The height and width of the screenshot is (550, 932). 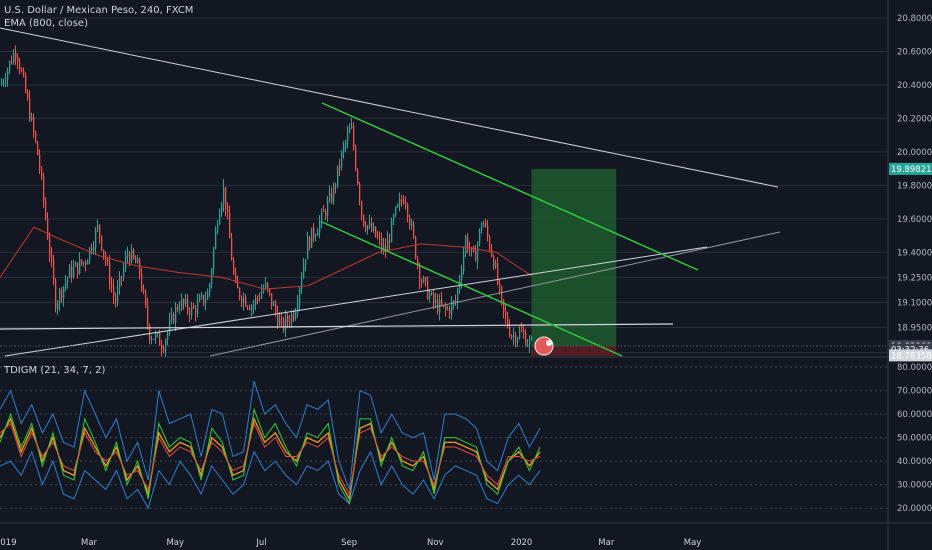 I want to click on oscillator-tick-label: 50.00000, so click(x=914, y=439).